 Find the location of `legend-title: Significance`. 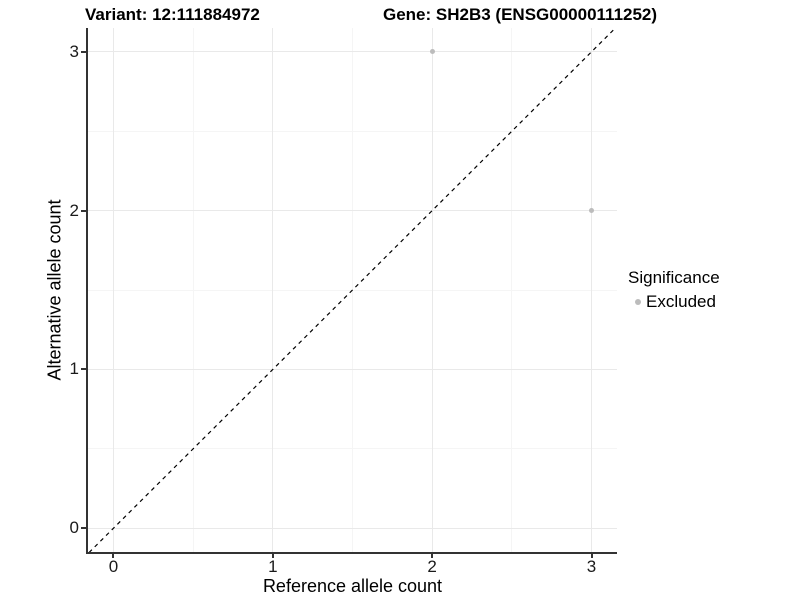

legend-title: Significance is located at coordinates (674, 277).